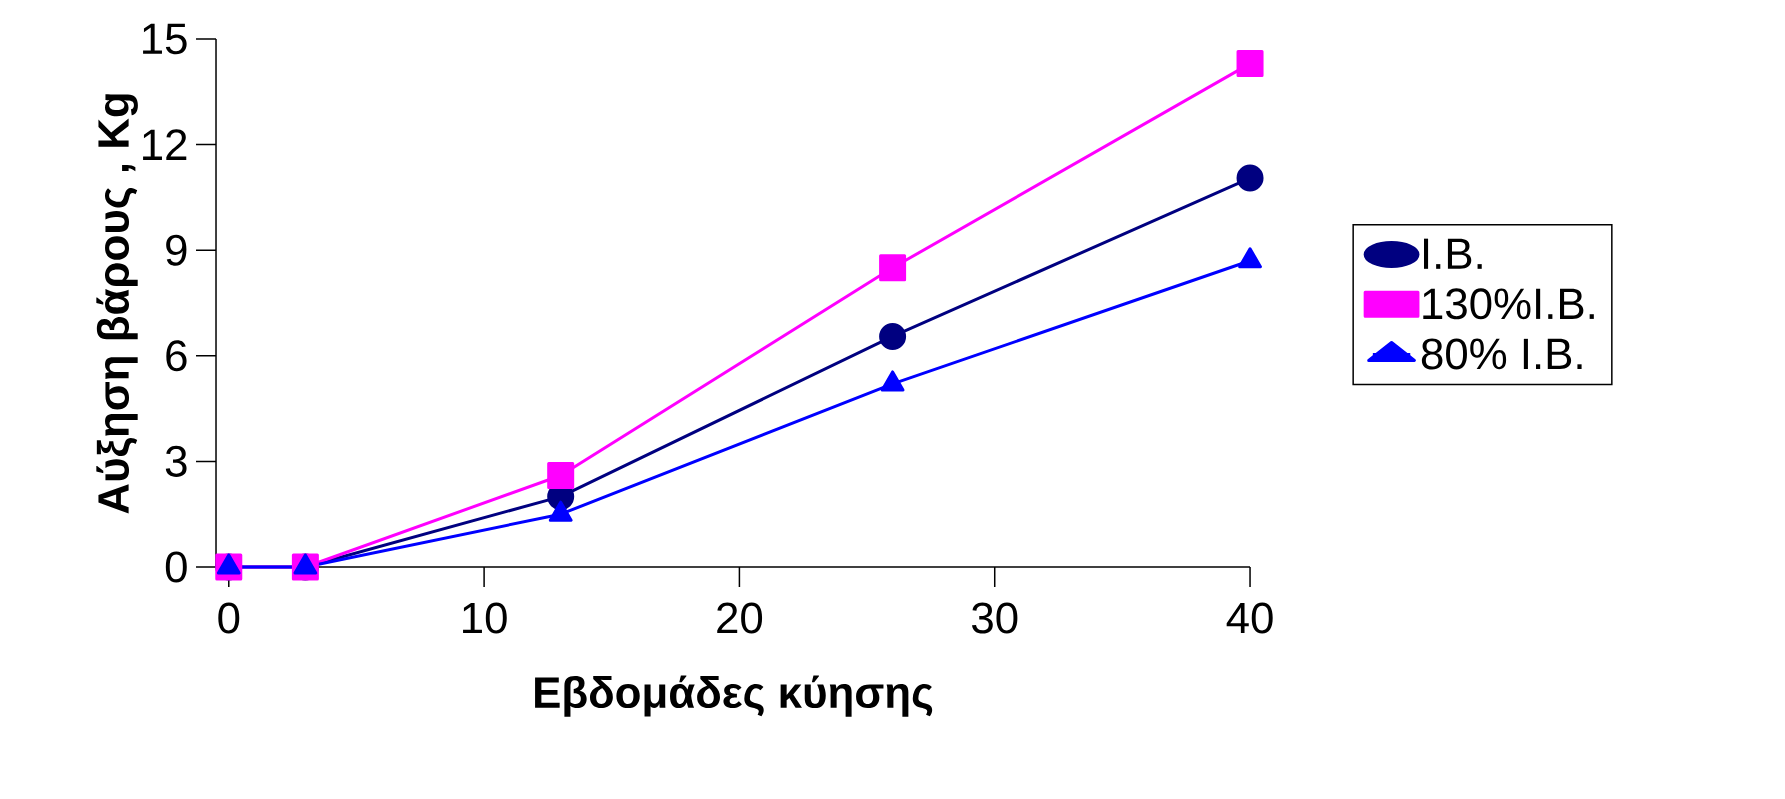 The image size is (1785, 799). What do you see at coordinates (734, 696) in the screenshot?
I see `x-axis-title: Εβδομάδες κύησης` at bounding box center [734, 696].